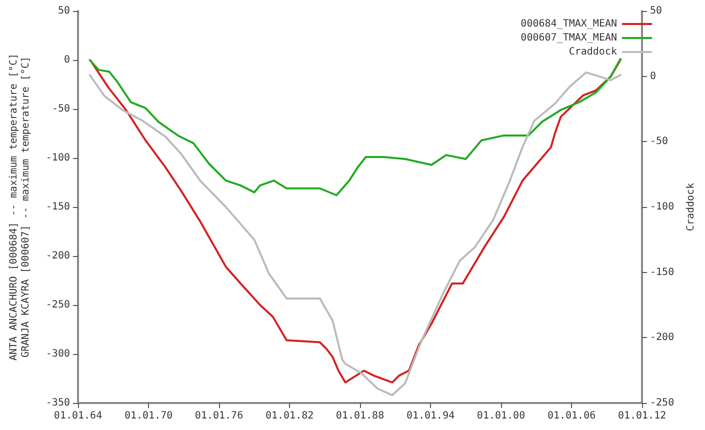  I want to click on y-tick-label: -50, so click(61, 109).